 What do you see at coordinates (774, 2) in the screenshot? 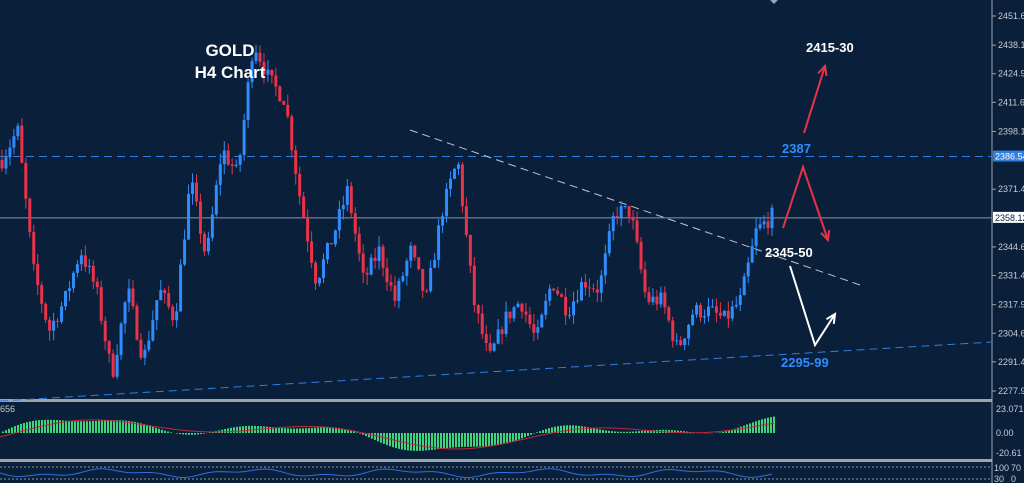
I see `scroll-marker-icon` at bounding box center [774, 2].